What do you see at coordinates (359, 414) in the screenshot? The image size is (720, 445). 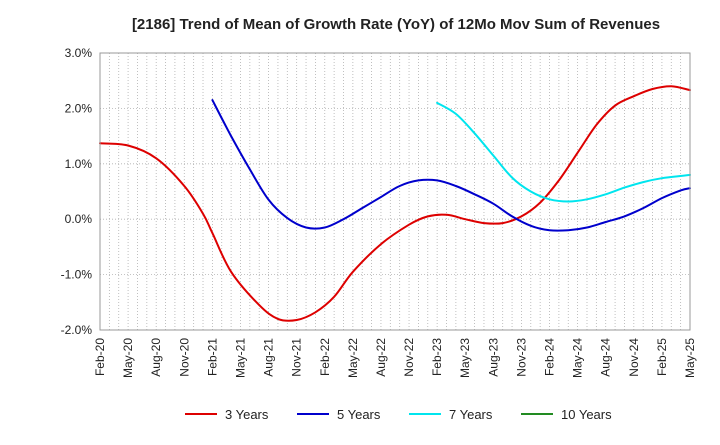 I see `legend-label-5-years: 5 Years` at bounding box center [359, 414].